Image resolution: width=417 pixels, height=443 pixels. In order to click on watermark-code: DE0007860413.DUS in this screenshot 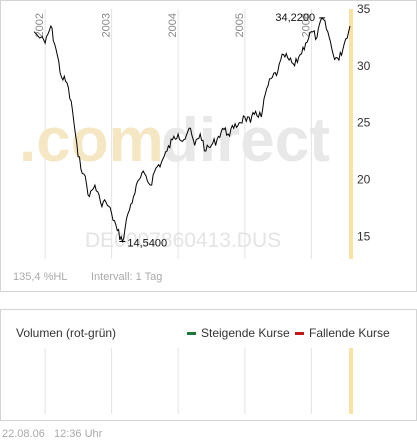, I will do `click(183, 240)`.